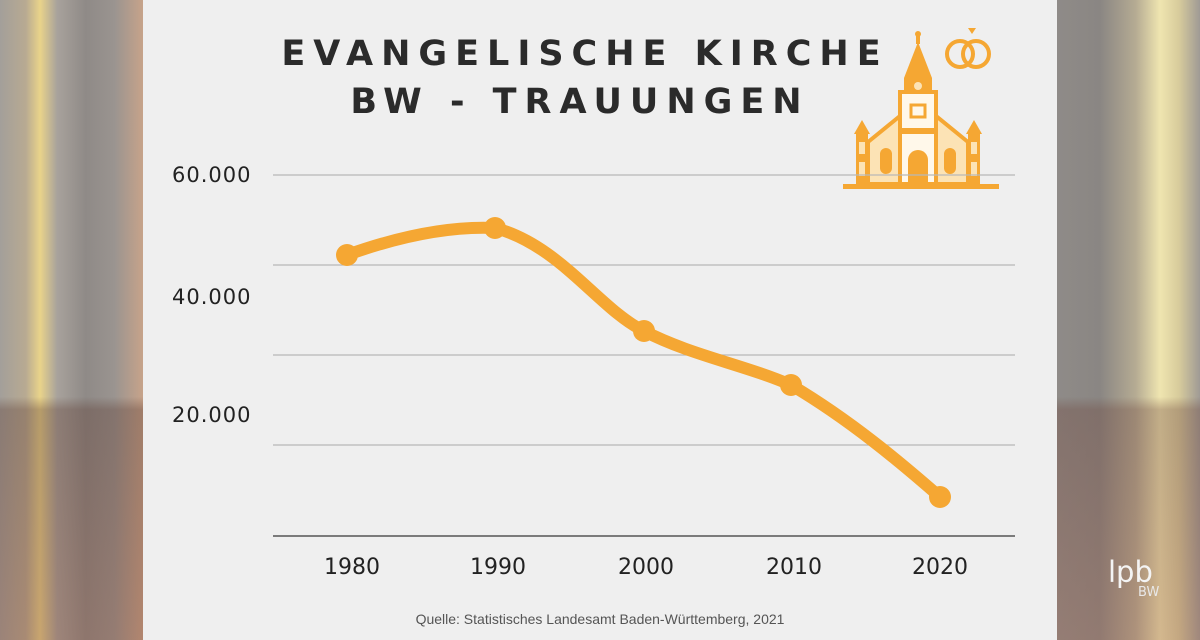 The height and width of the screenshot is (640, 1200). What do you see at coordinates (347, 255) in the screenshot?
I see `data-point-1980` at bounding box center [347, 255].